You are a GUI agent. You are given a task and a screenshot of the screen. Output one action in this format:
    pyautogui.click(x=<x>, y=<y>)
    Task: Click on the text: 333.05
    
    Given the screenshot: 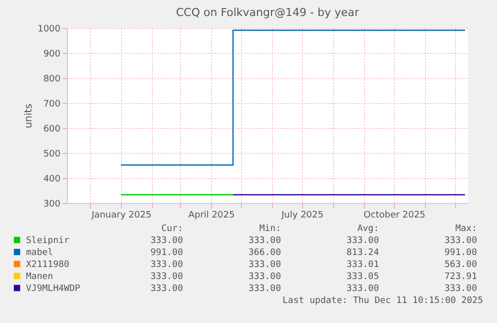 What is the action you would take?
    pyautogui.click(x=362, y=277)
    